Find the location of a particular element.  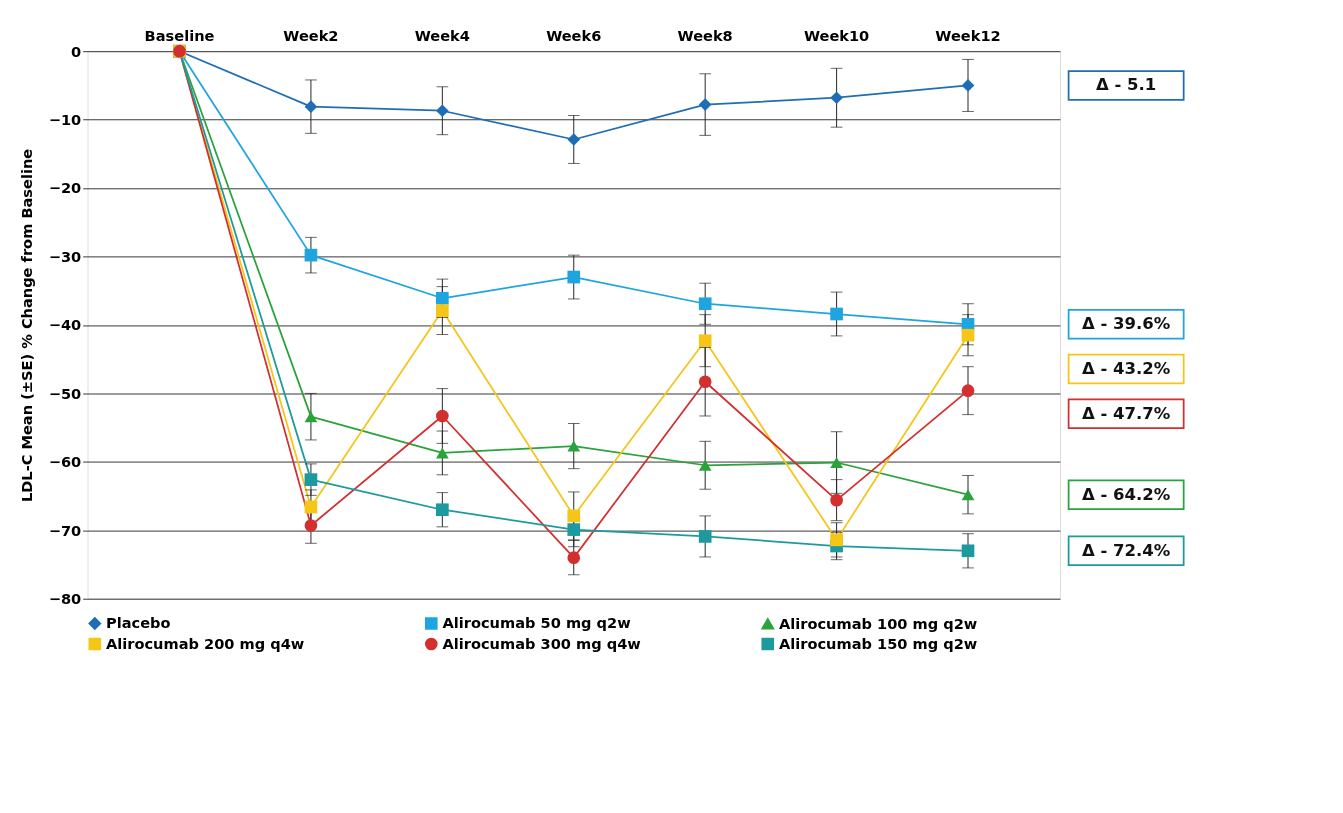

y-tick-label: 0 is located at coordinates (76, 51).